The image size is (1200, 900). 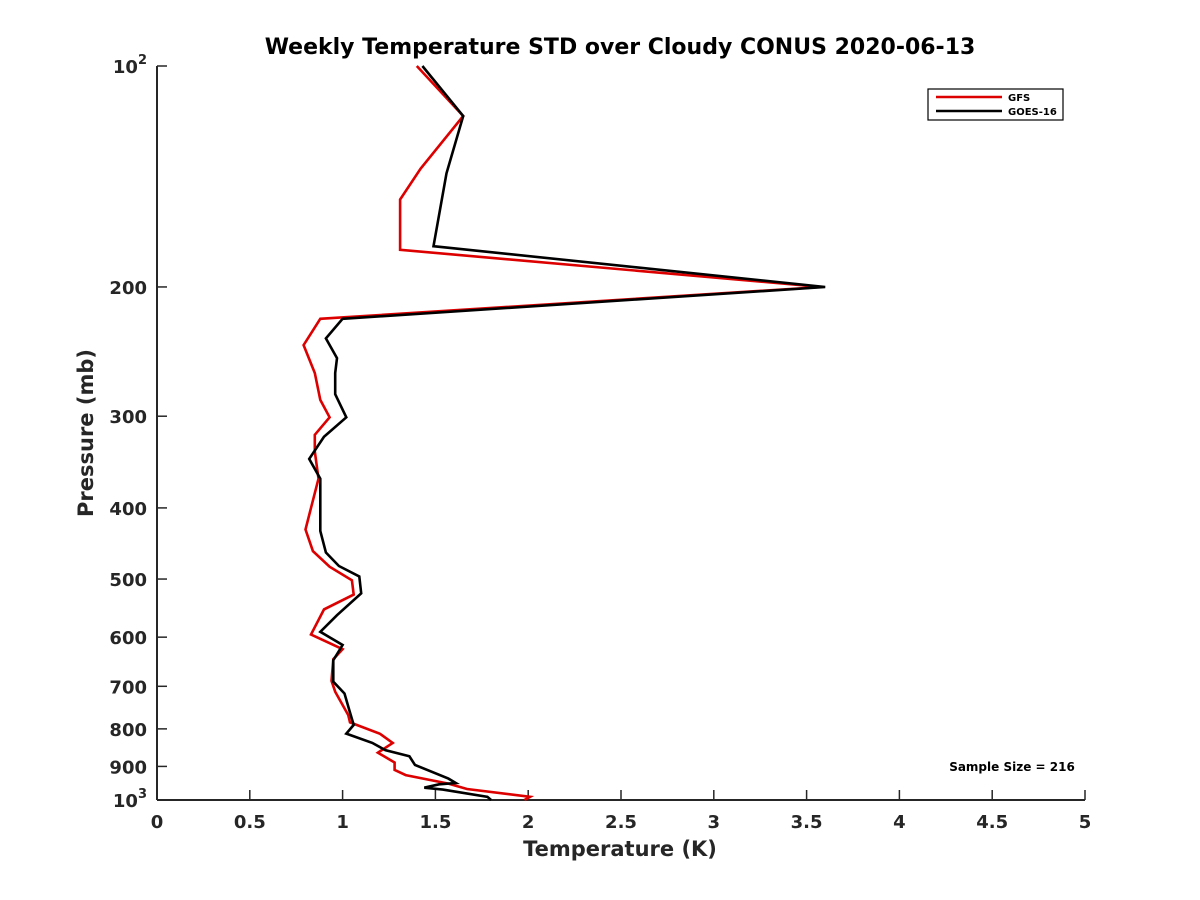 I want to click on x-tick-label: 1, so click(x=342, y=822).